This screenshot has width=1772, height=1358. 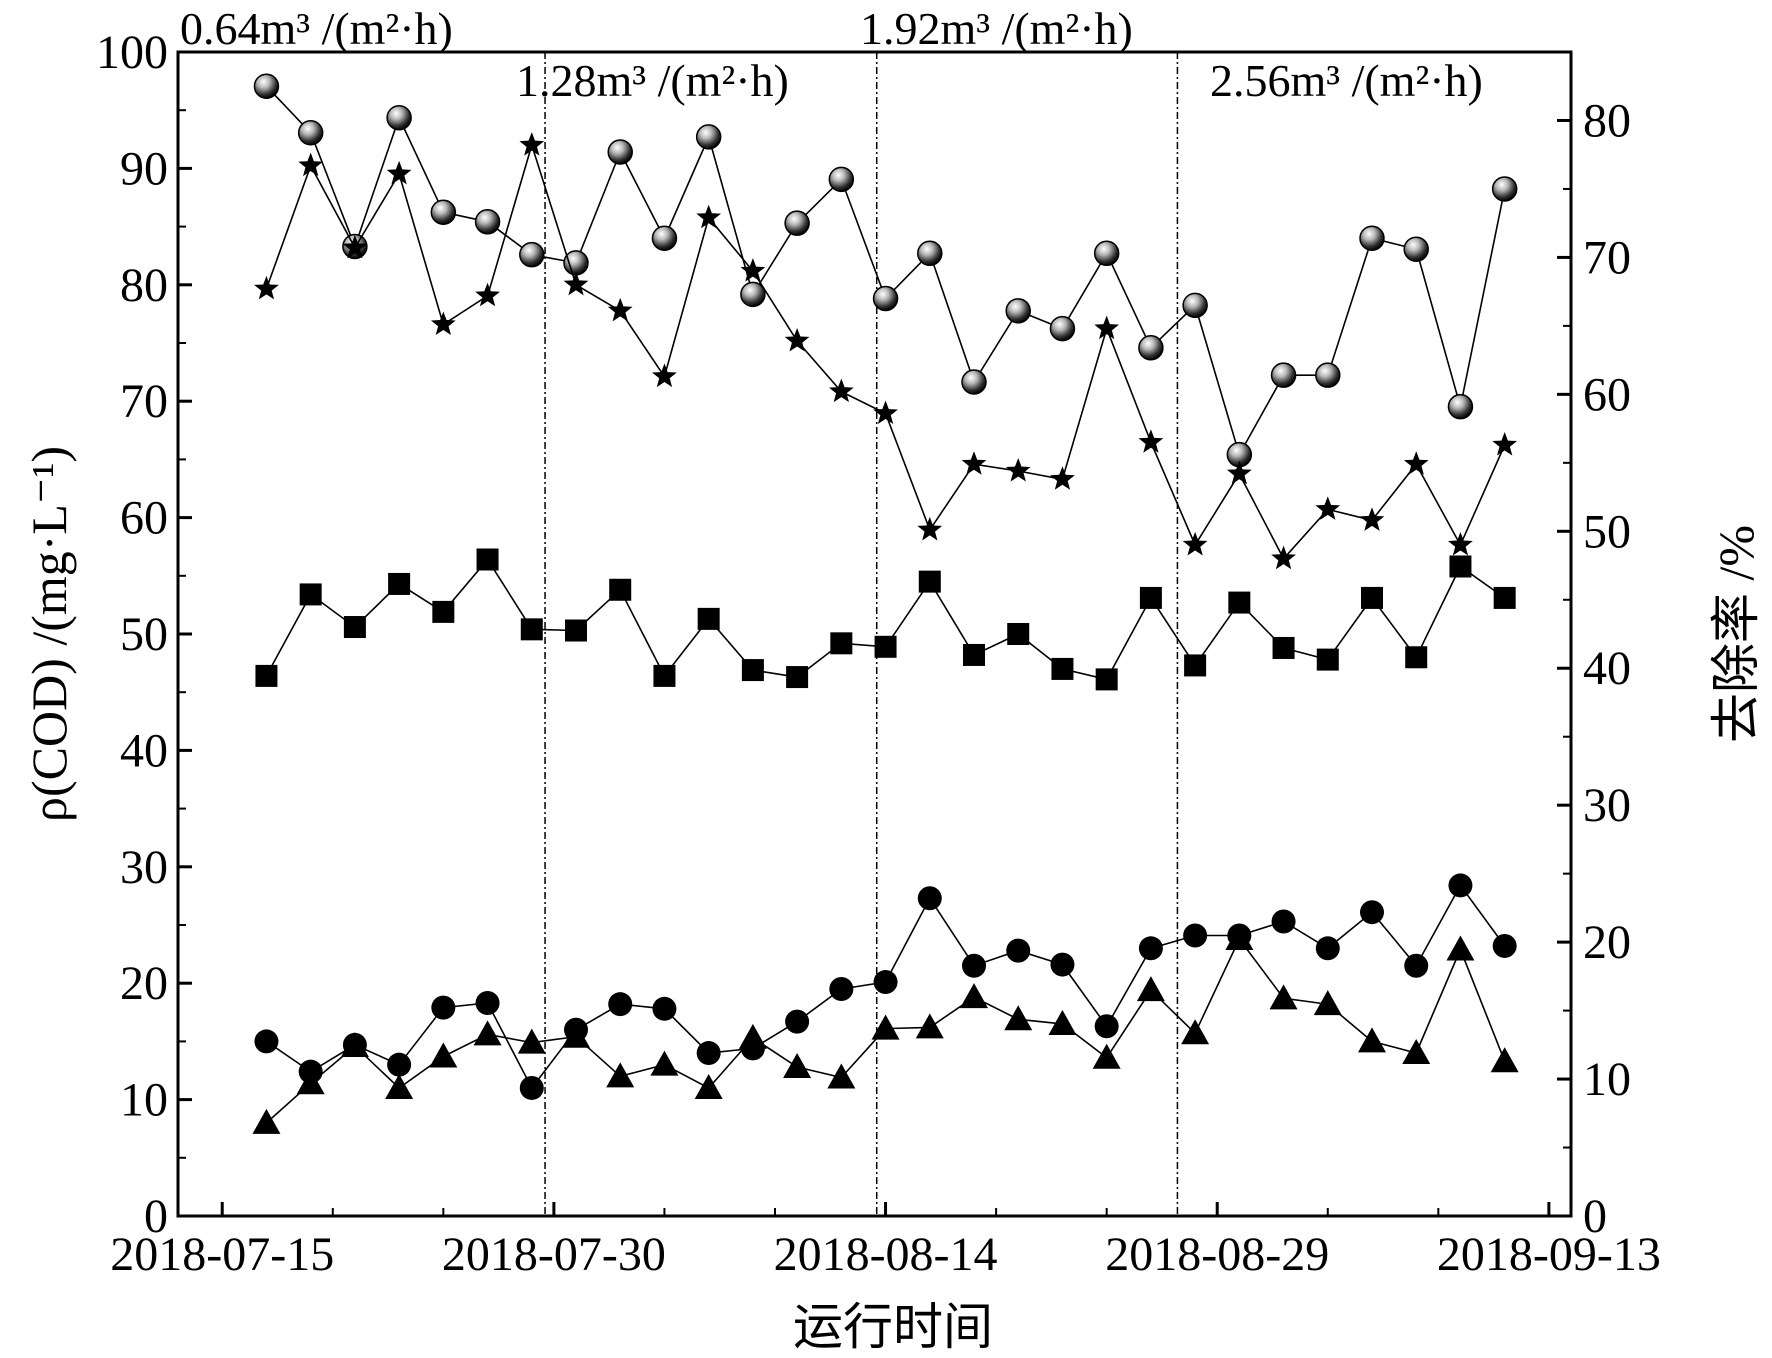 What do you see at coordinates (144, 168) in the screenshot?
I see `left-tick-label: 90` at bounding box center [144, 168].